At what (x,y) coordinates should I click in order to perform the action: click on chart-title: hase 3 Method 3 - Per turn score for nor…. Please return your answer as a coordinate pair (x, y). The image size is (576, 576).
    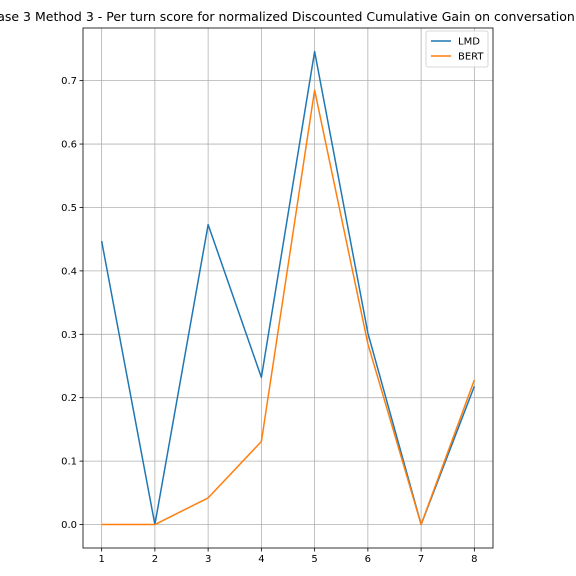
    Looking at the image, I should click on (288, 16).